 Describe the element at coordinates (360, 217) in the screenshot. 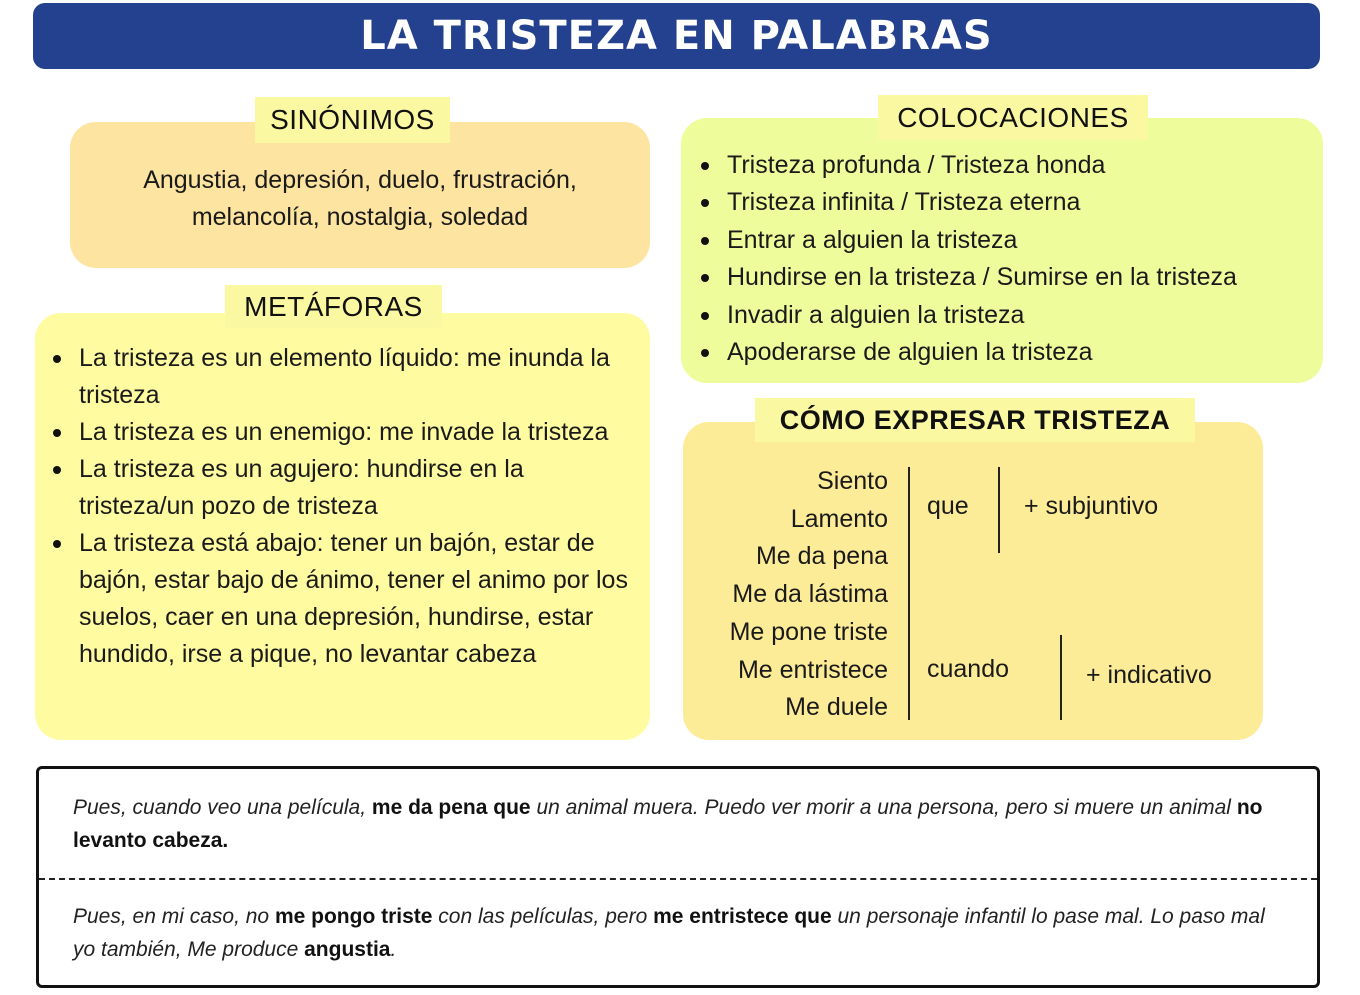

I see `sinonimos-line: melancolía, nostalgia, soledad` at that location.